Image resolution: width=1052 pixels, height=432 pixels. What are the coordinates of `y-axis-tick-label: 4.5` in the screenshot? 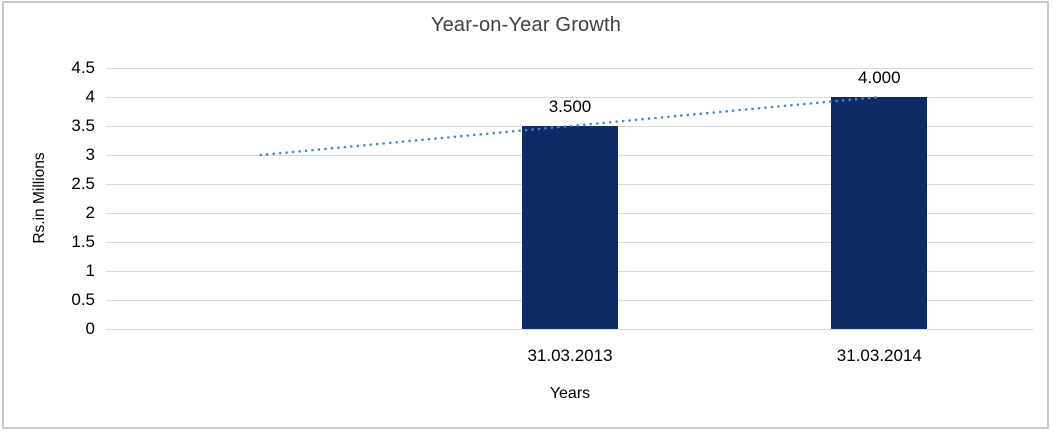 It's located at (83, 67).